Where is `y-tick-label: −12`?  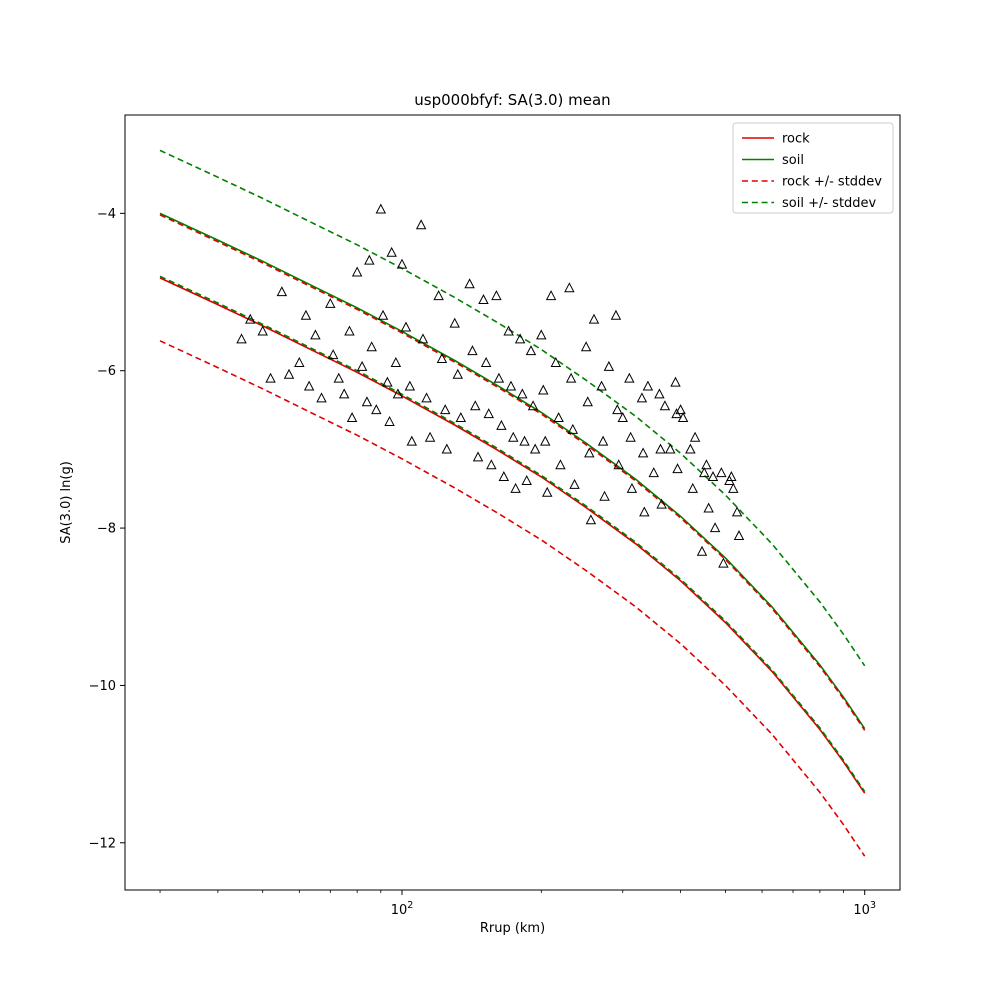
y-tick-label: −12 is located at coordinates (102, 843).